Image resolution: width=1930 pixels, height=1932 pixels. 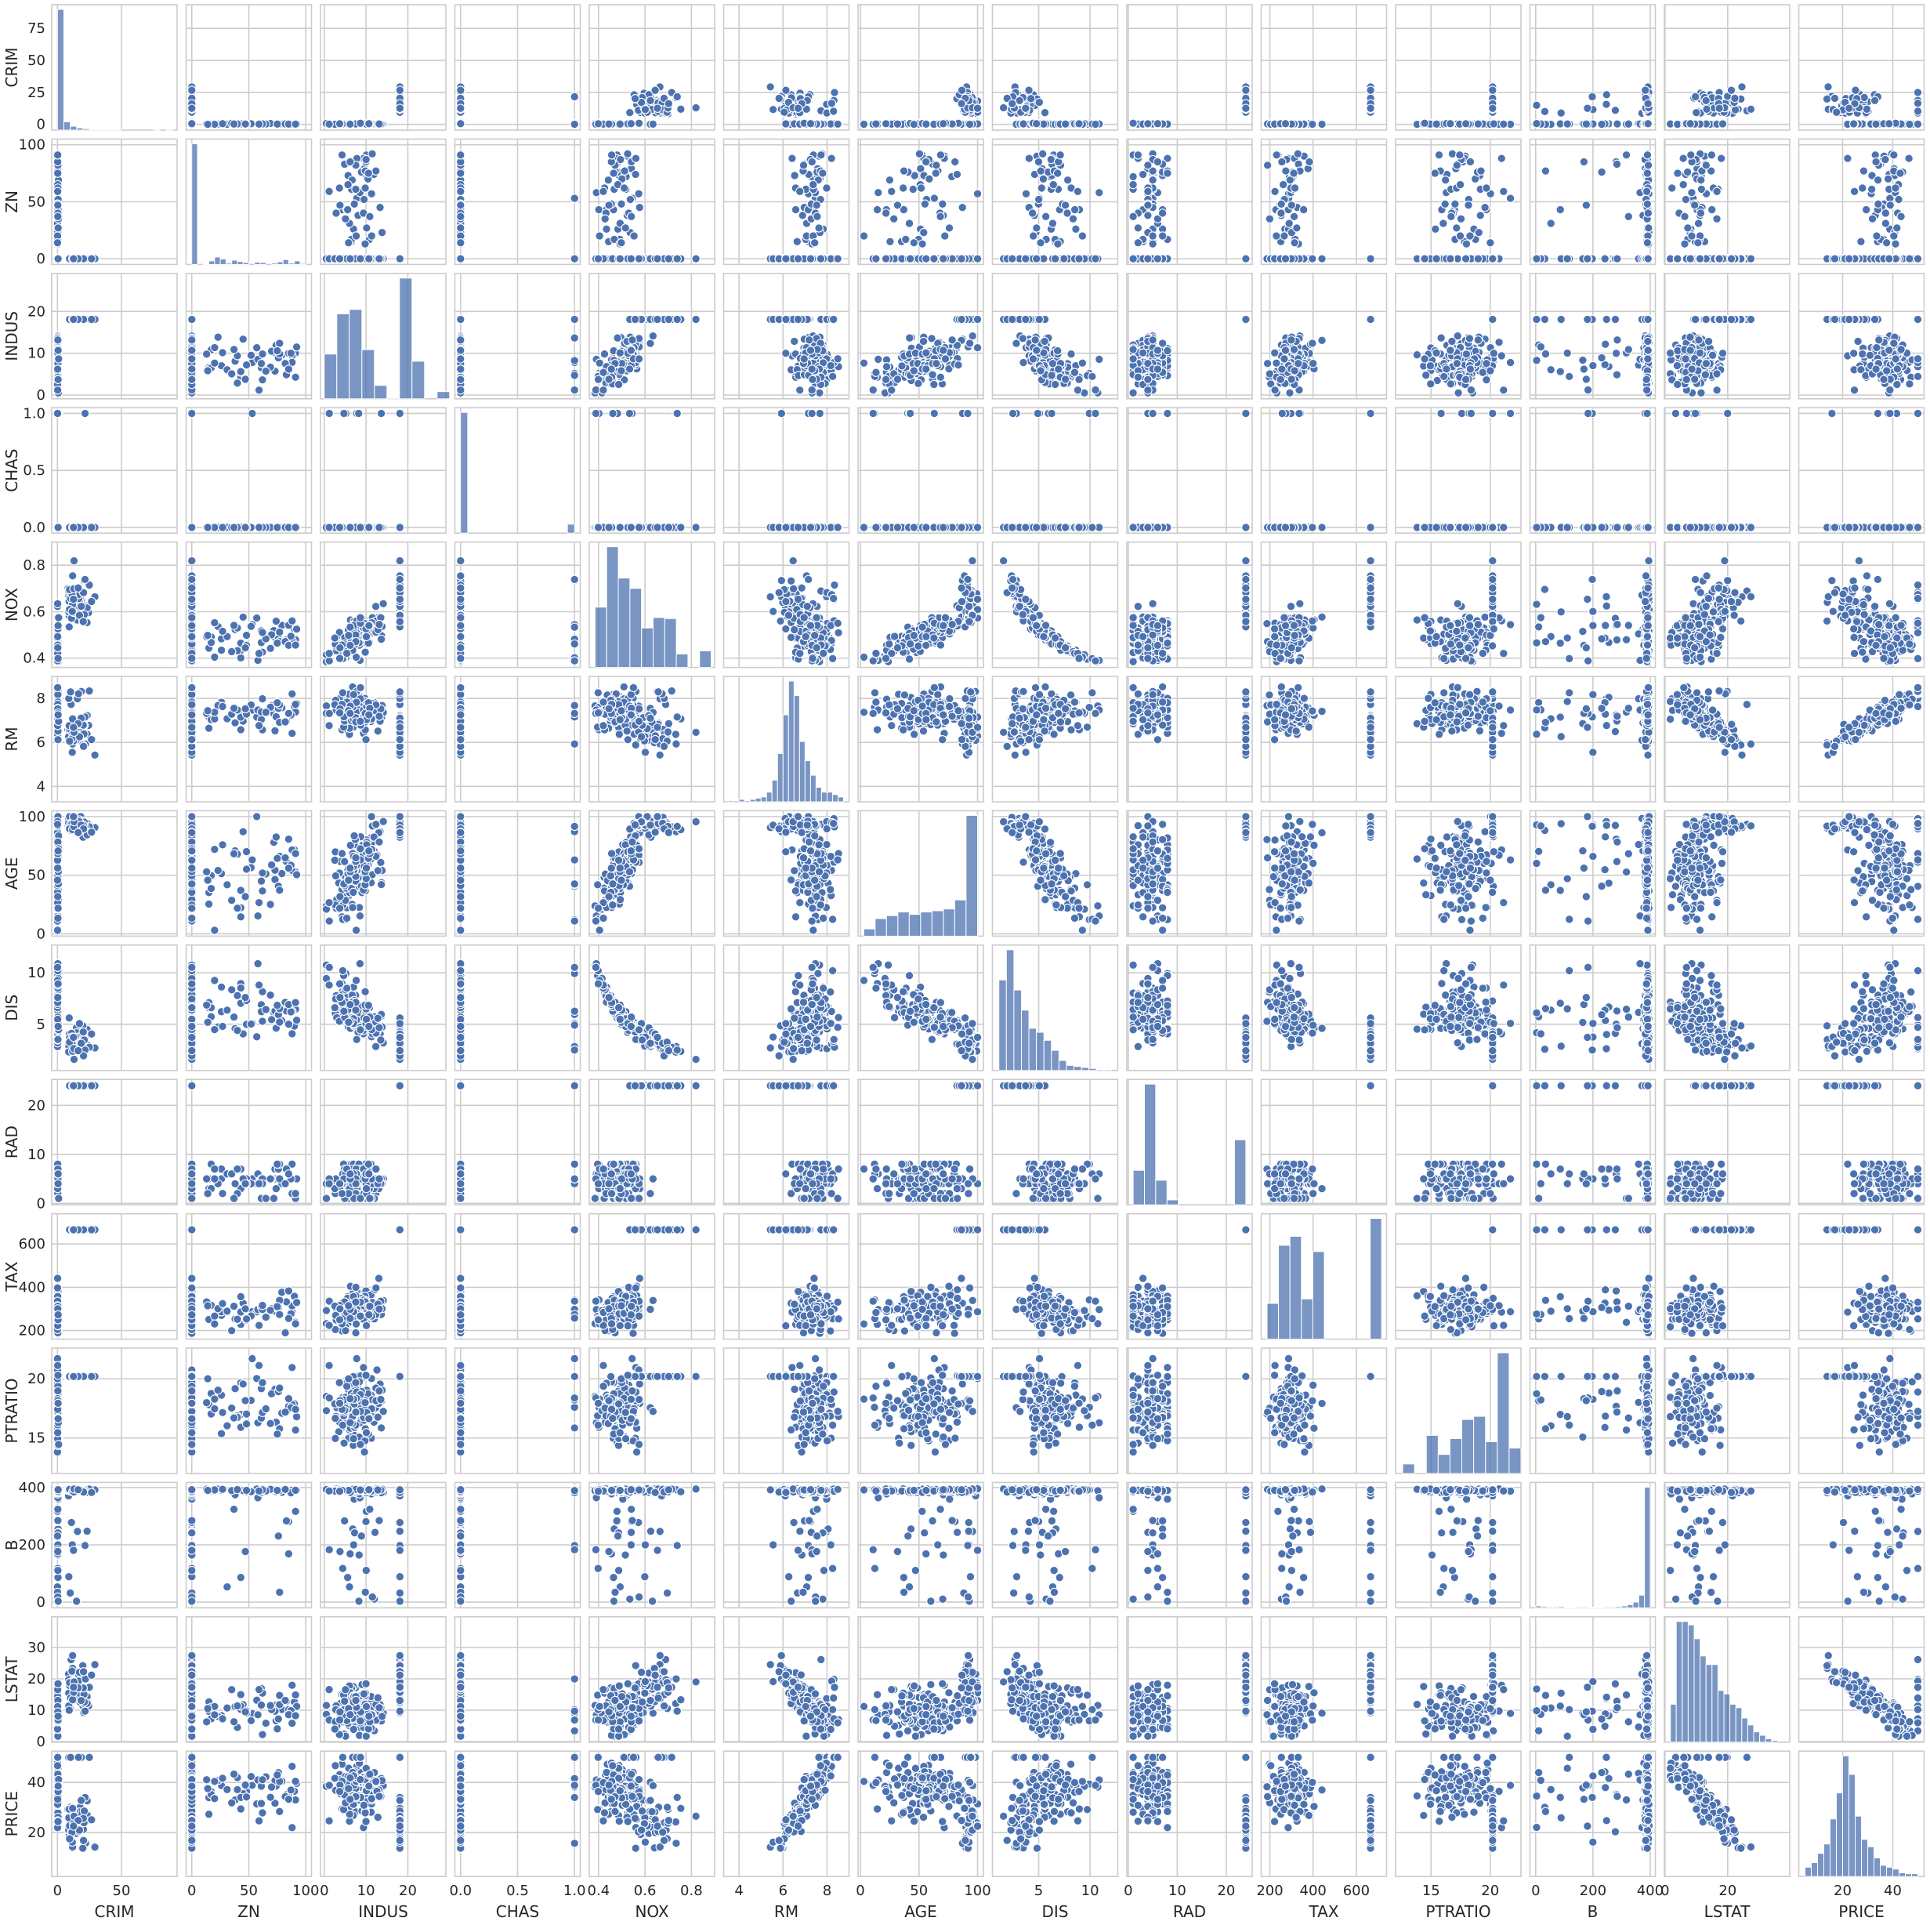 I want to click on panel-crim-vs-chas, so click(x=518, y=67).